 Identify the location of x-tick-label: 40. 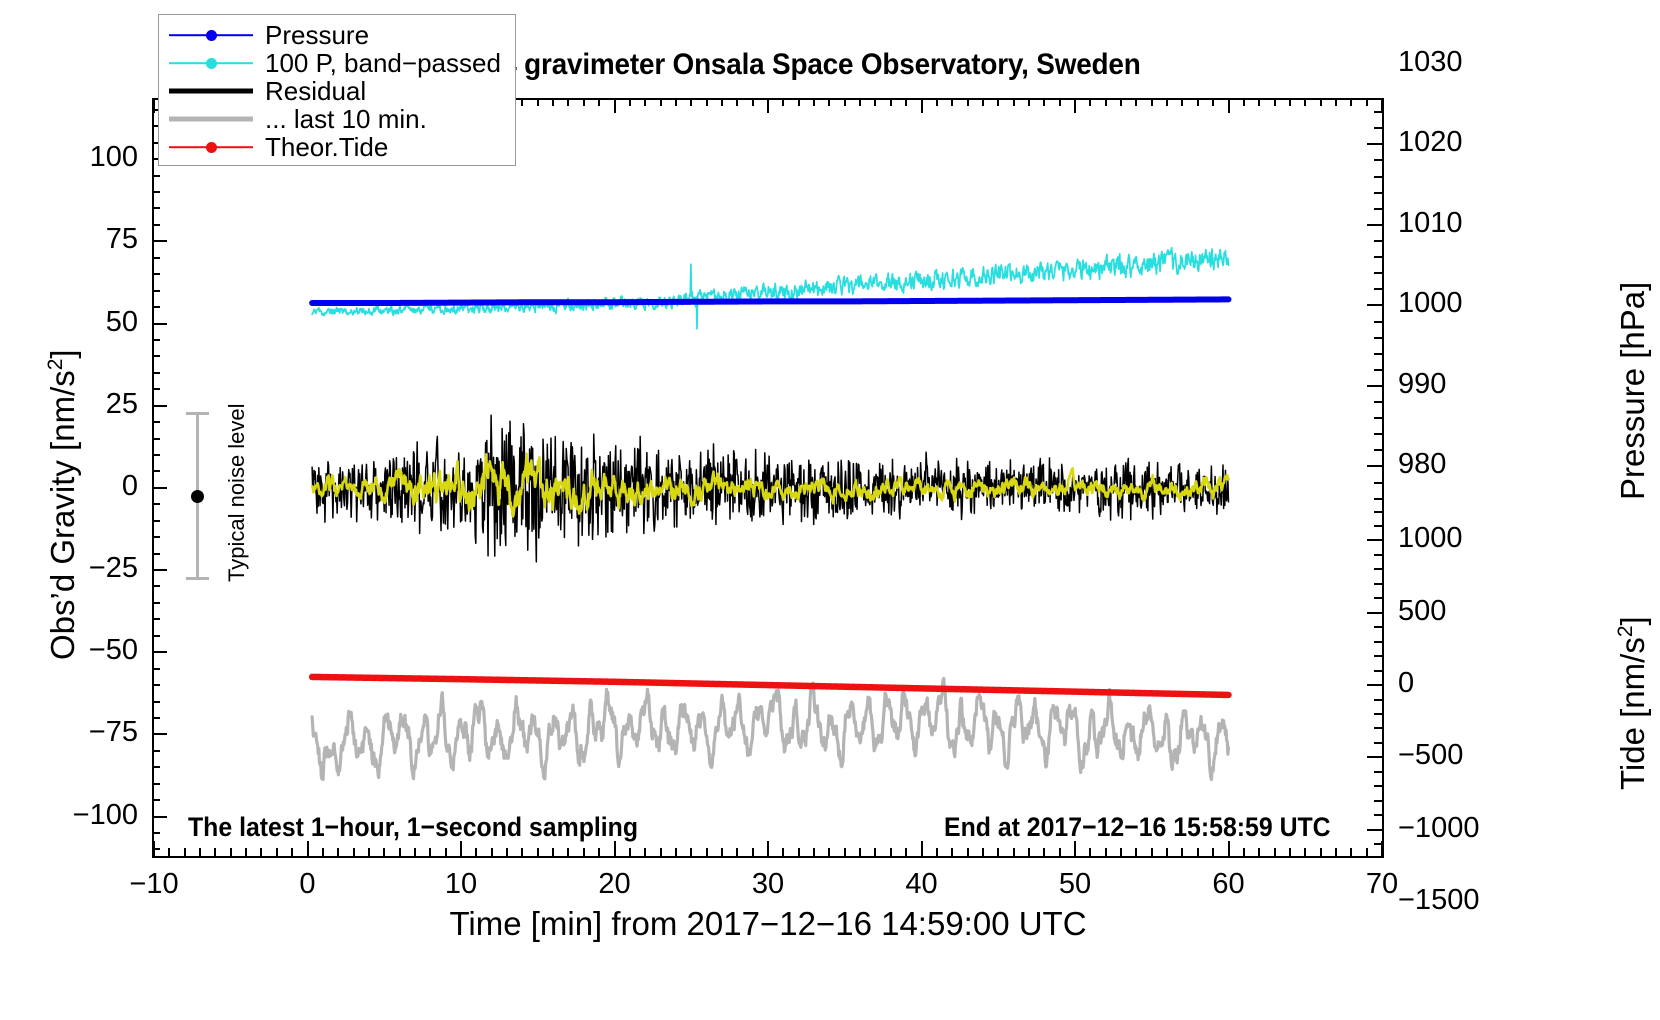
(921, 884).